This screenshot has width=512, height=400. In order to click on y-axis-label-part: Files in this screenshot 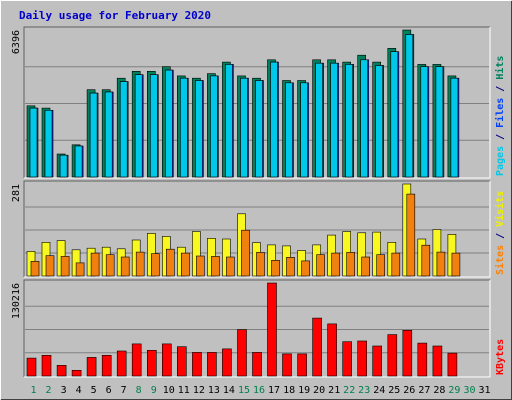, I will do `click(500, 113)`.